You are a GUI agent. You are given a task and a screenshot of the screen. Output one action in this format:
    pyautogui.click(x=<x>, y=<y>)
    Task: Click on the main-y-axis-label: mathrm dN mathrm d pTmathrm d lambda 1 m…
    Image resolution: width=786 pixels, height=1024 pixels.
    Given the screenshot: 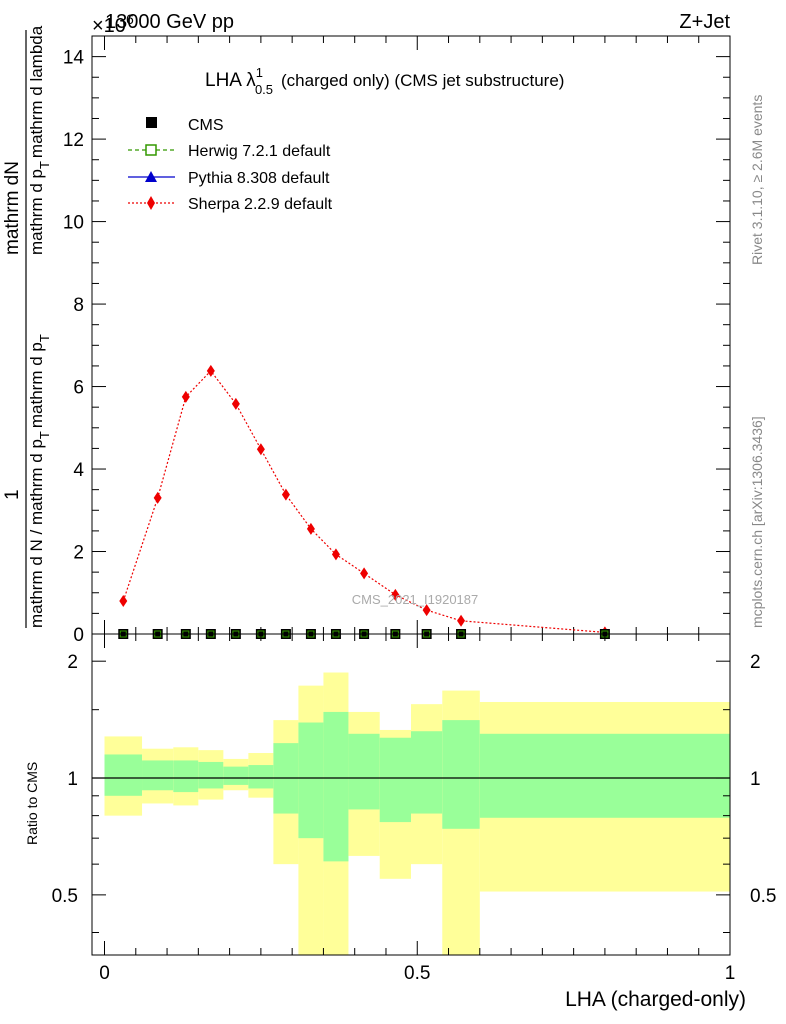 What is the action you would take?
    pyautogui.click(x=27, y=326)
    